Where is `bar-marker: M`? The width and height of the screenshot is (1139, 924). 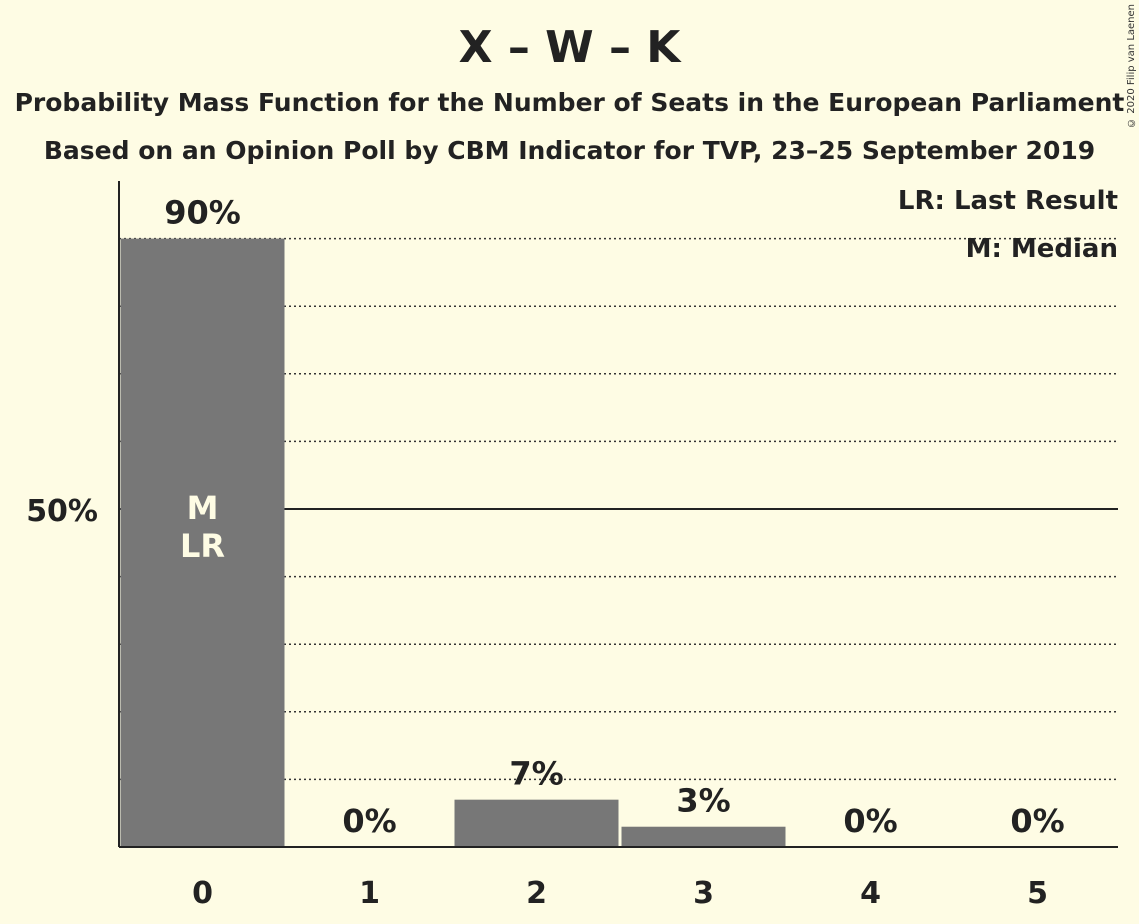 bar-marker: M is located at coordinates (203, 508).